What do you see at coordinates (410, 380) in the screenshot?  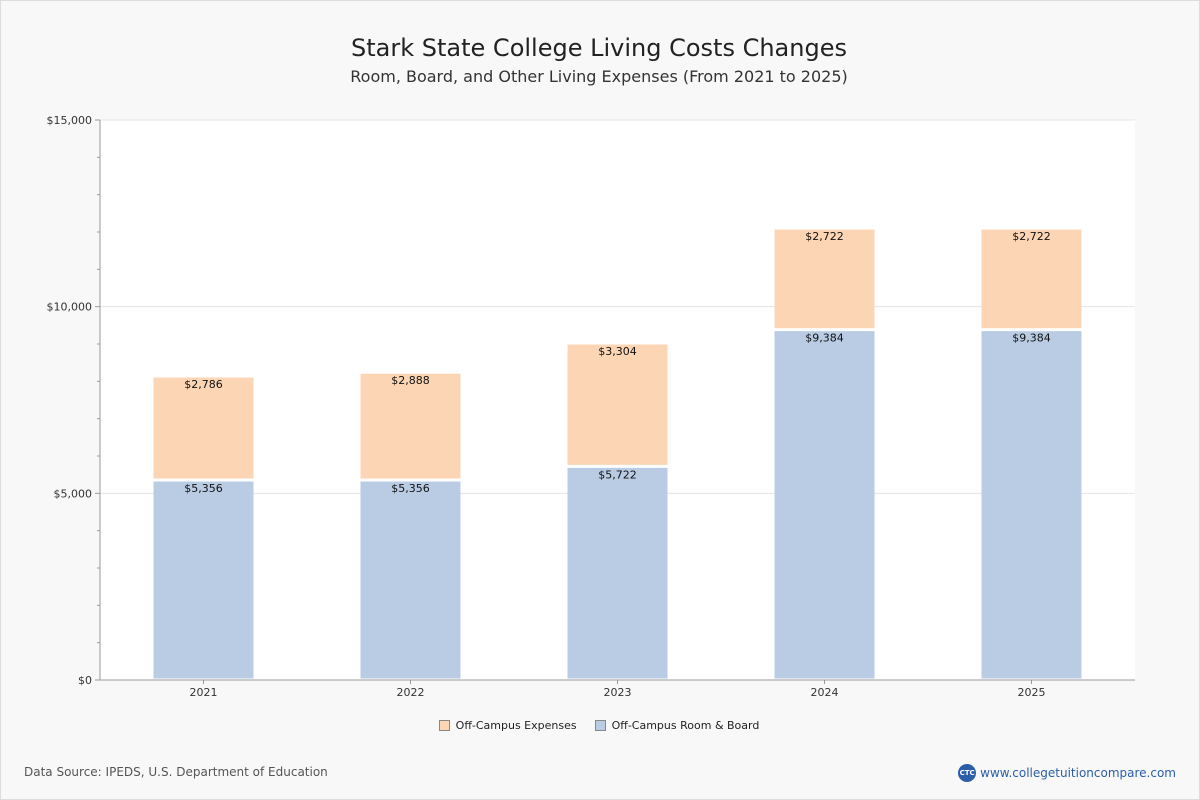 I see `data-label-expenses-2022: $2,888` at bounding box center [410, 380].